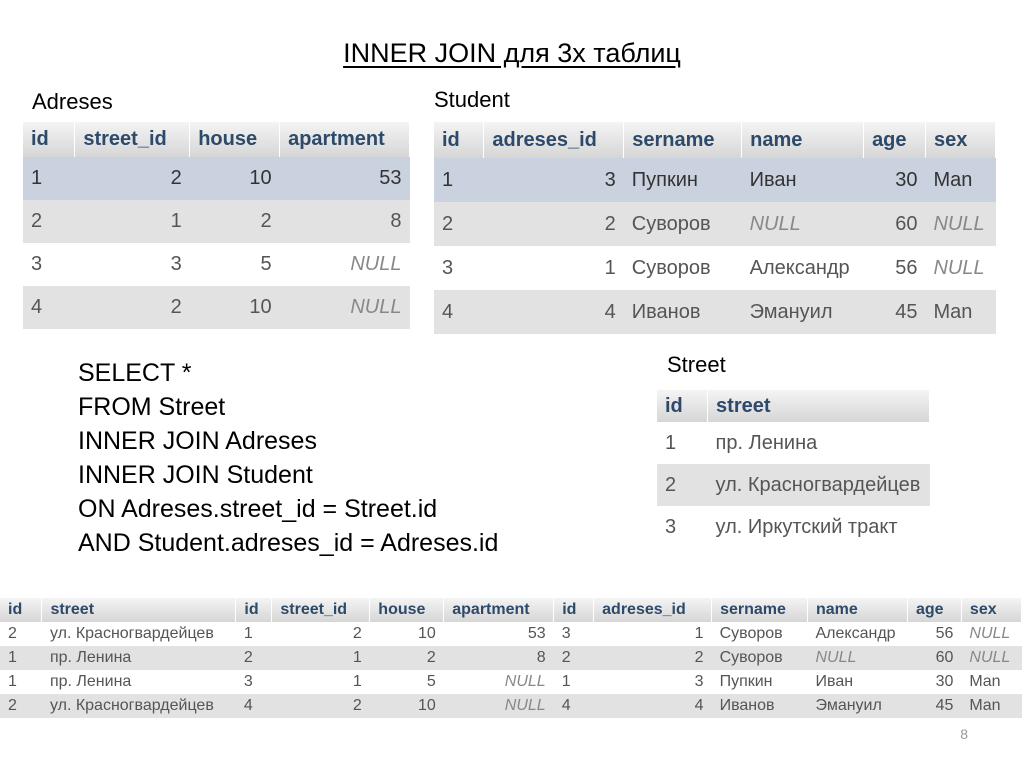 Image resolution: width=1024 pixels, height=767 pixels. I want to click on table-row: 4 2 10 NULL, so click(216, 307).